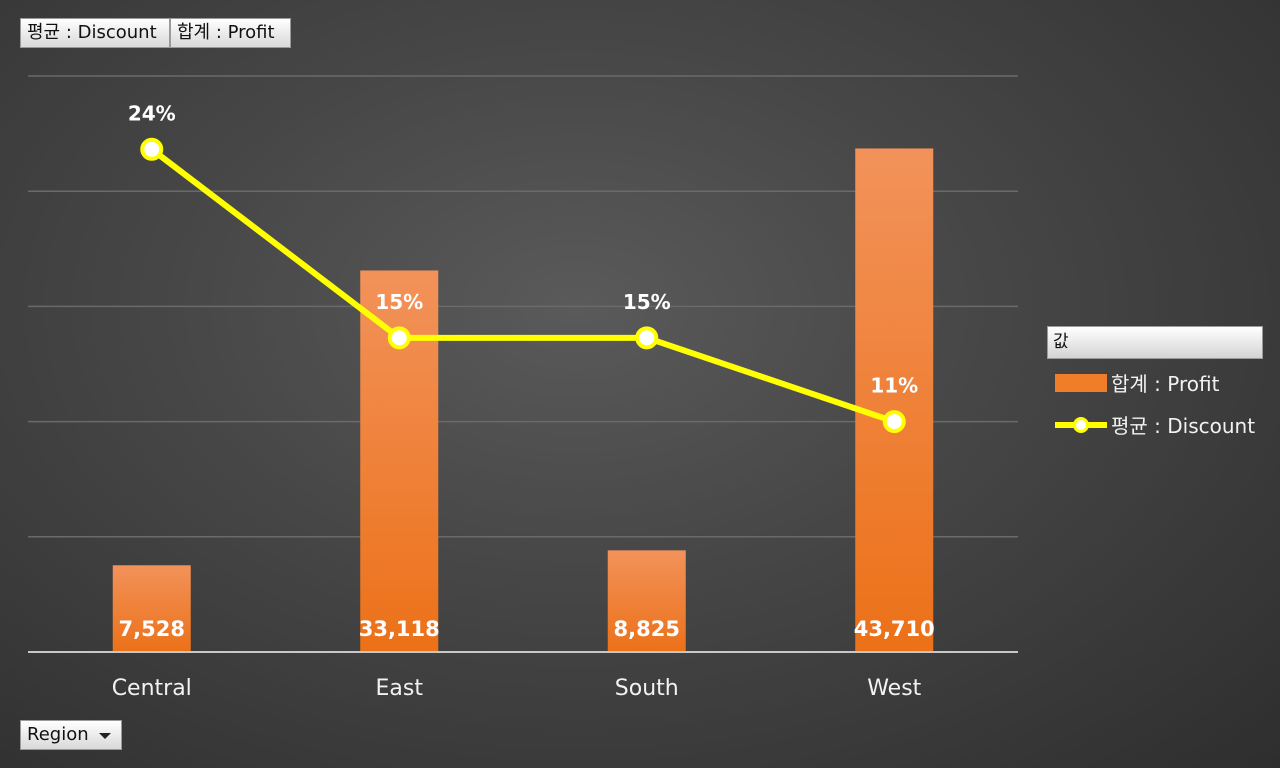  What do you see at coordinates (1081, 382) in the screenshot?
I see `bar-swatch-icon` at bounding box center [1081, 382].